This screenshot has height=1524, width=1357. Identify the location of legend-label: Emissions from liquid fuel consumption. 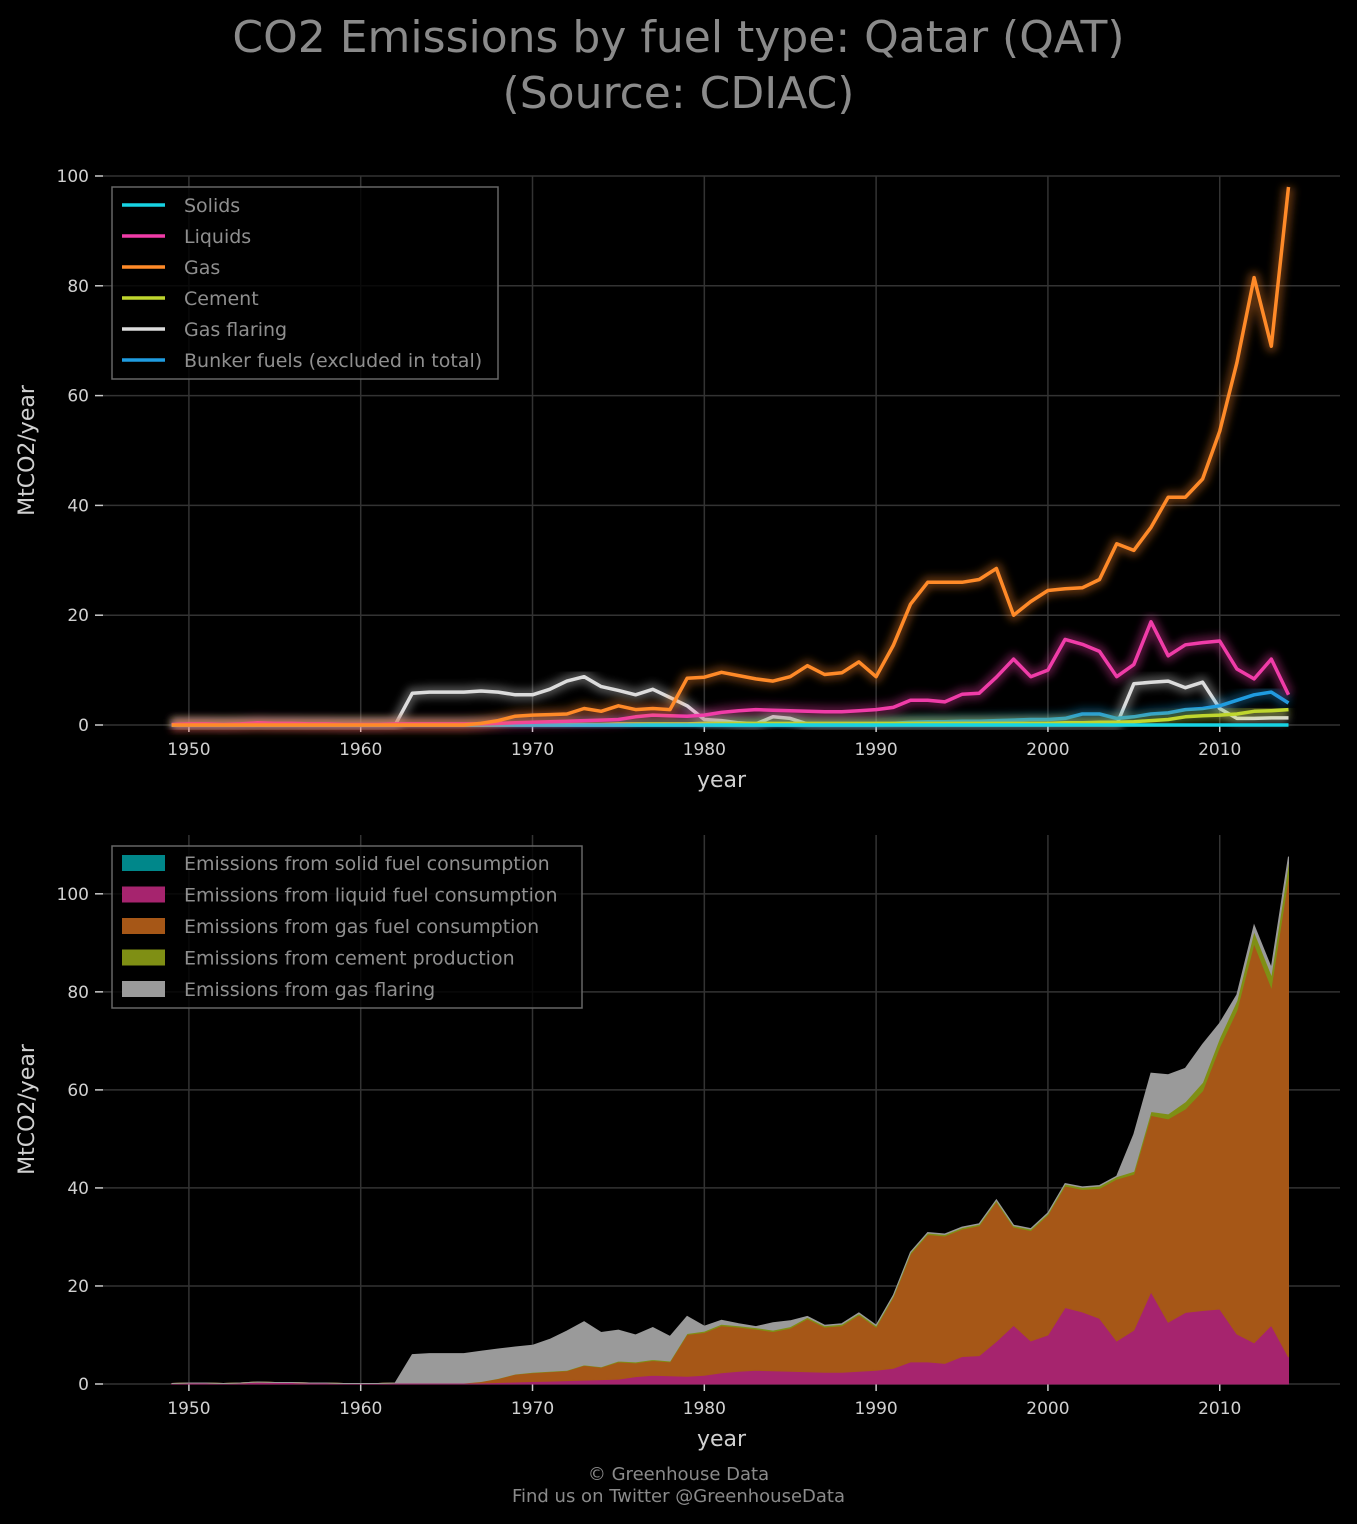
(371, 896).